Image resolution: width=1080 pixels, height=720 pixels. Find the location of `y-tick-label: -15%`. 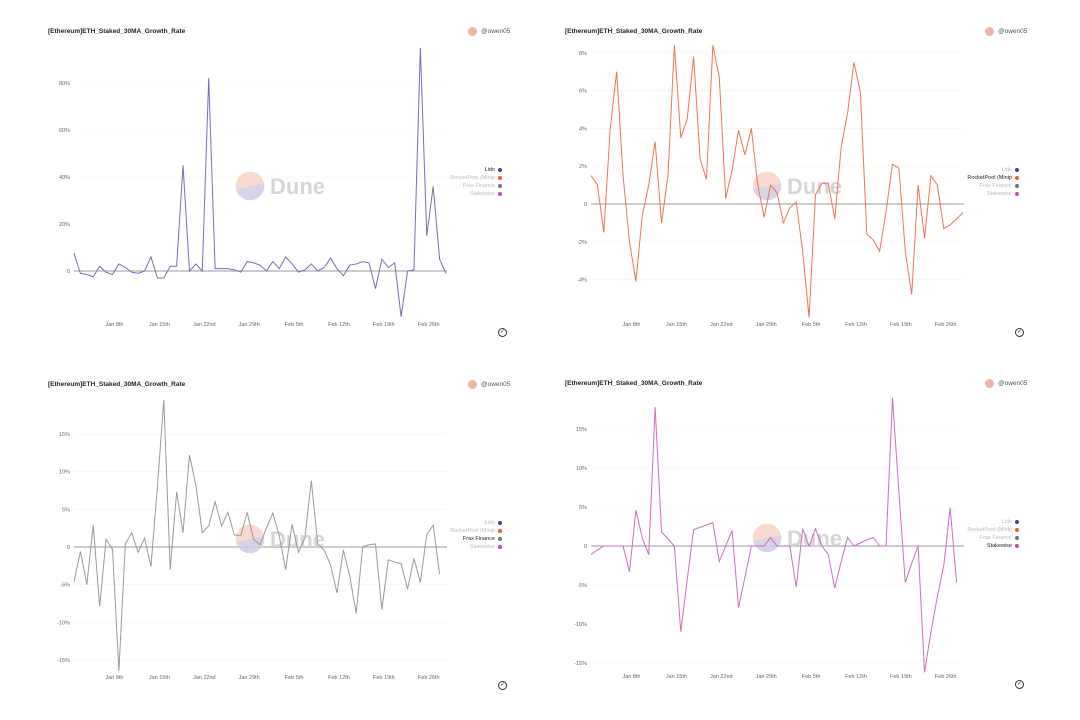

y-tick-label: -15% is located at coordinates (63, 661).